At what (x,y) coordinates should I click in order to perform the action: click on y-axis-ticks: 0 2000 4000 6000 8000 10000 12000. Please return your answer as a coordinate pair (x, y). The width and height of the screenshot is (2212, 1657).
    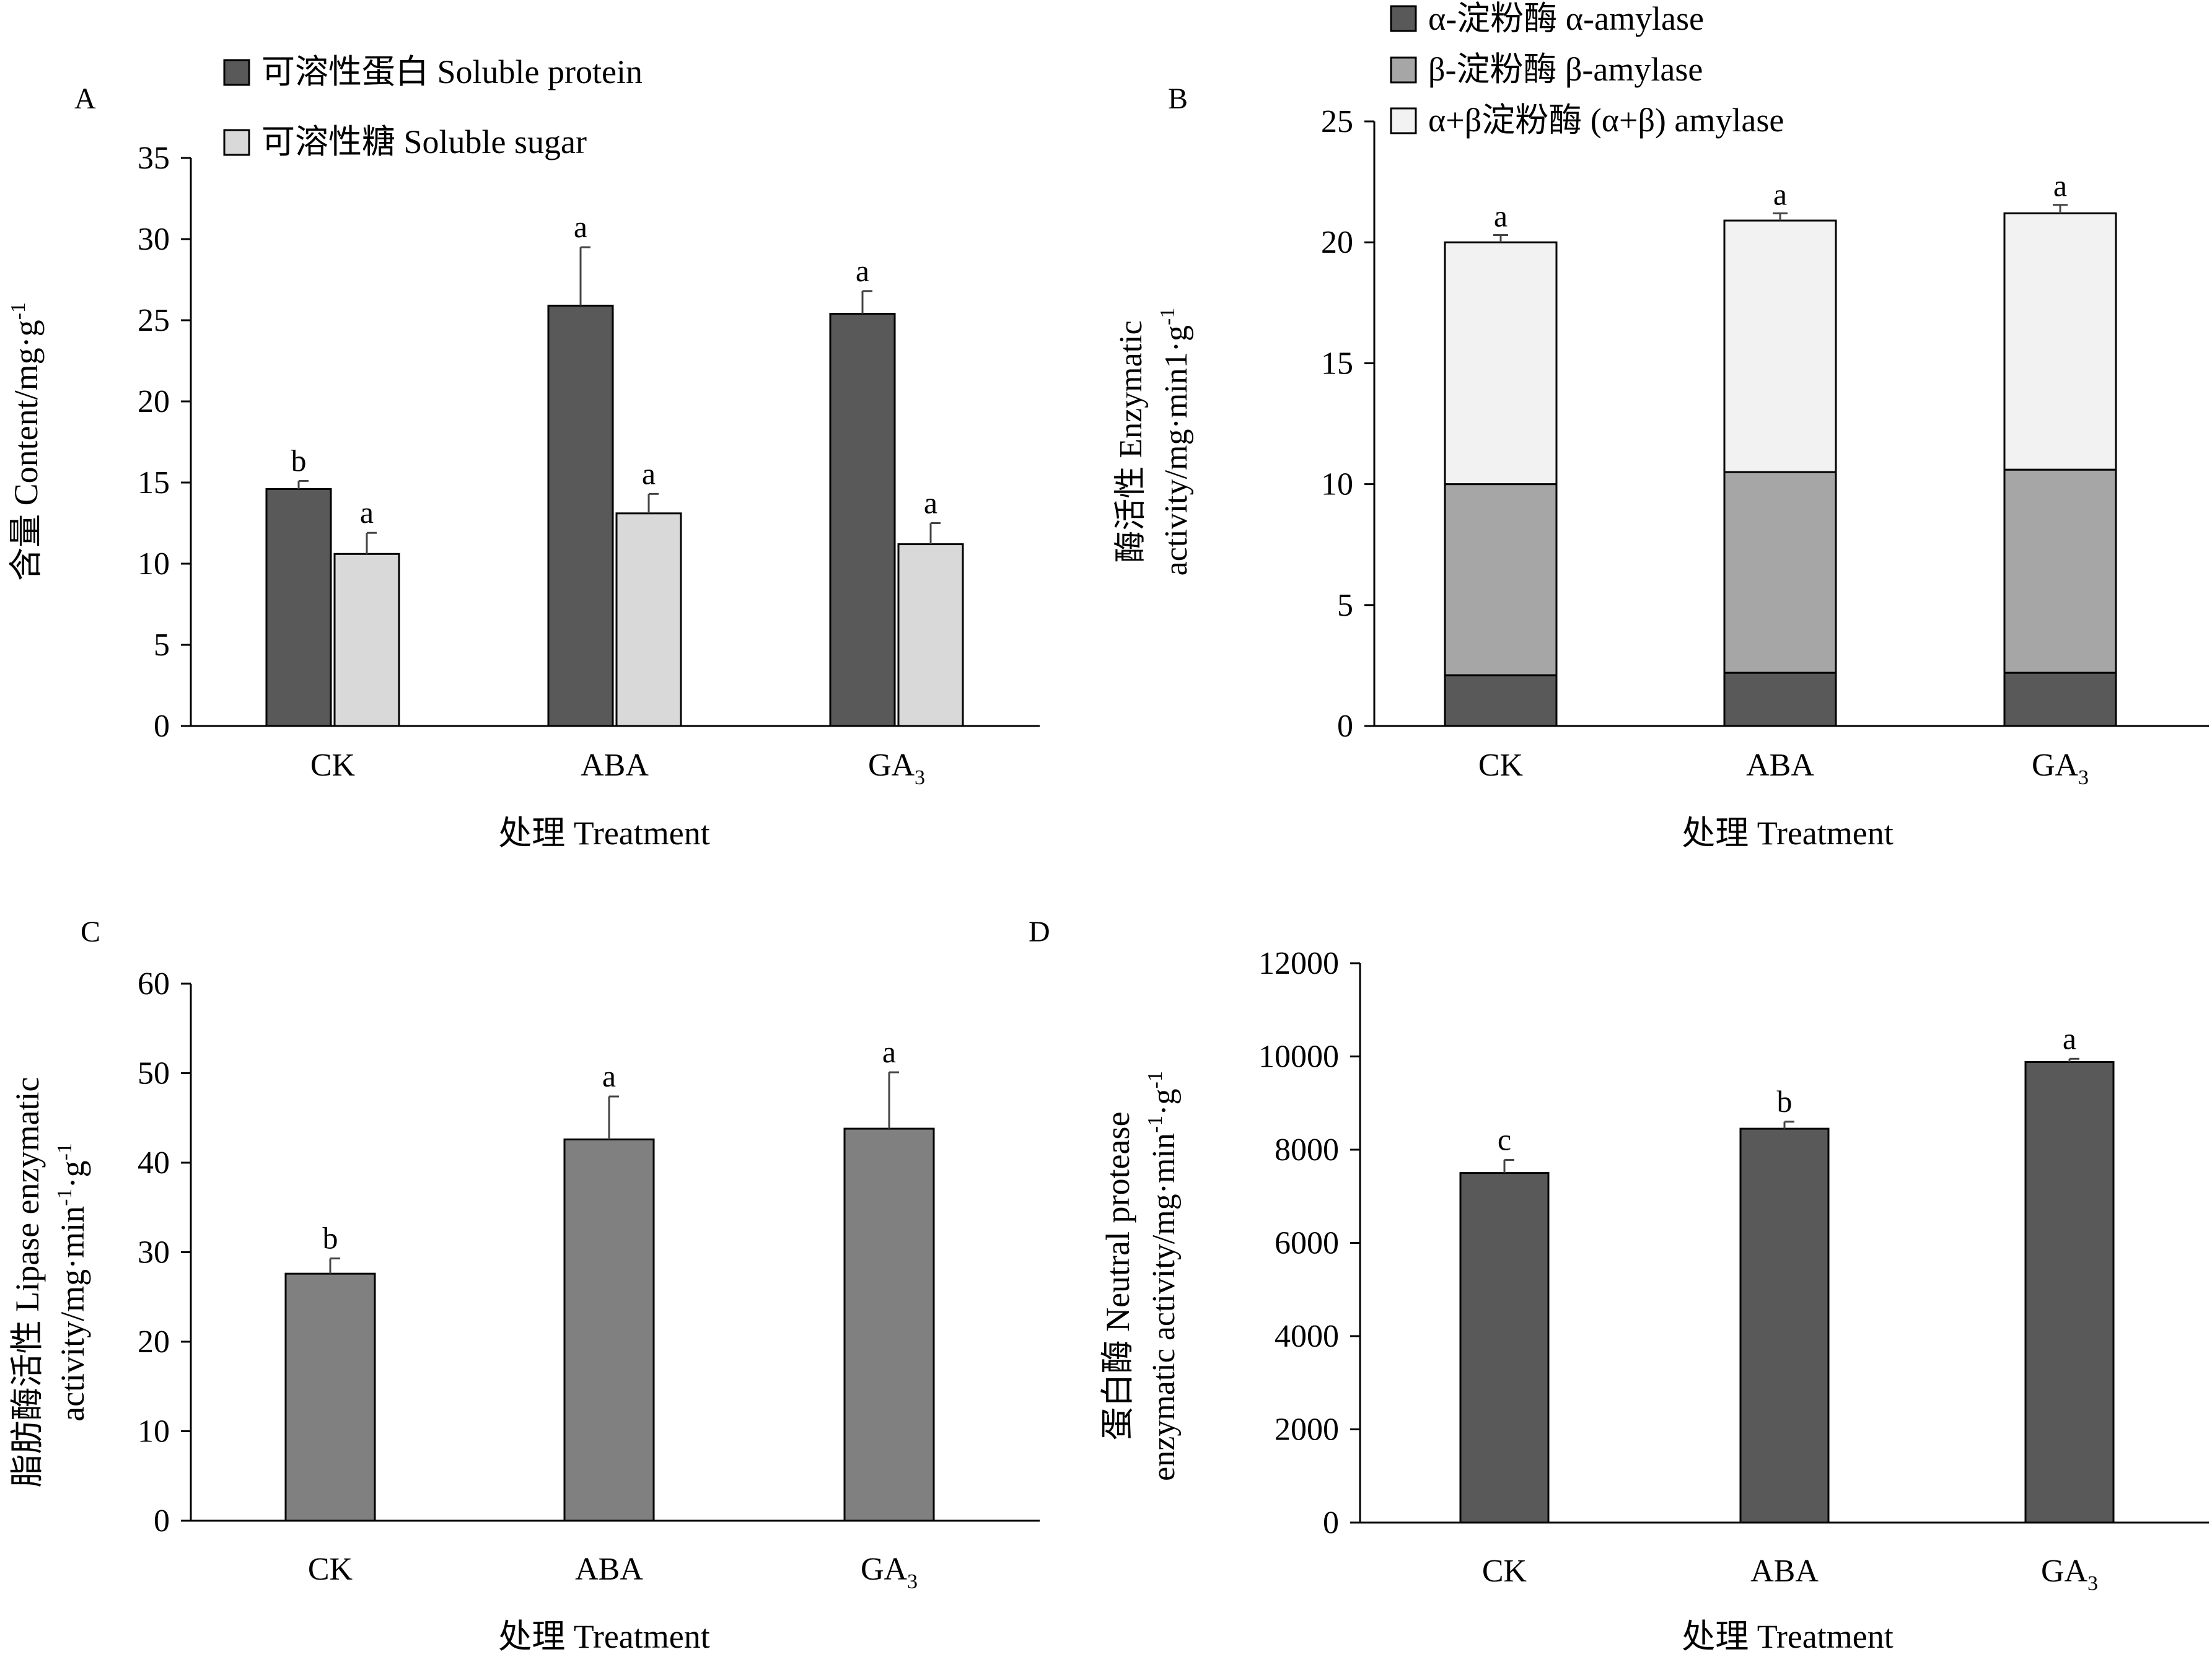
    Looking at the image, I should click on (1309, 1243).